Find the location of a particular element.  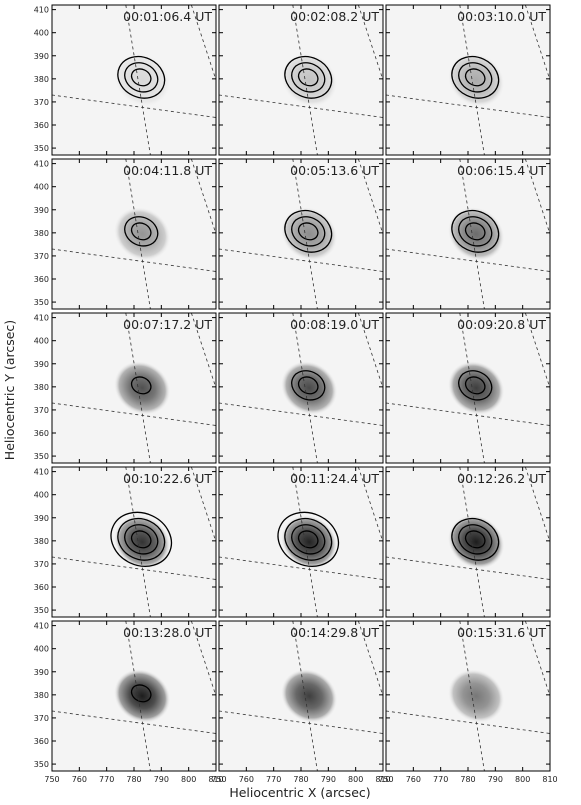

panel-label: 00:14:29.8 UT is located at coordinates (334, 632).